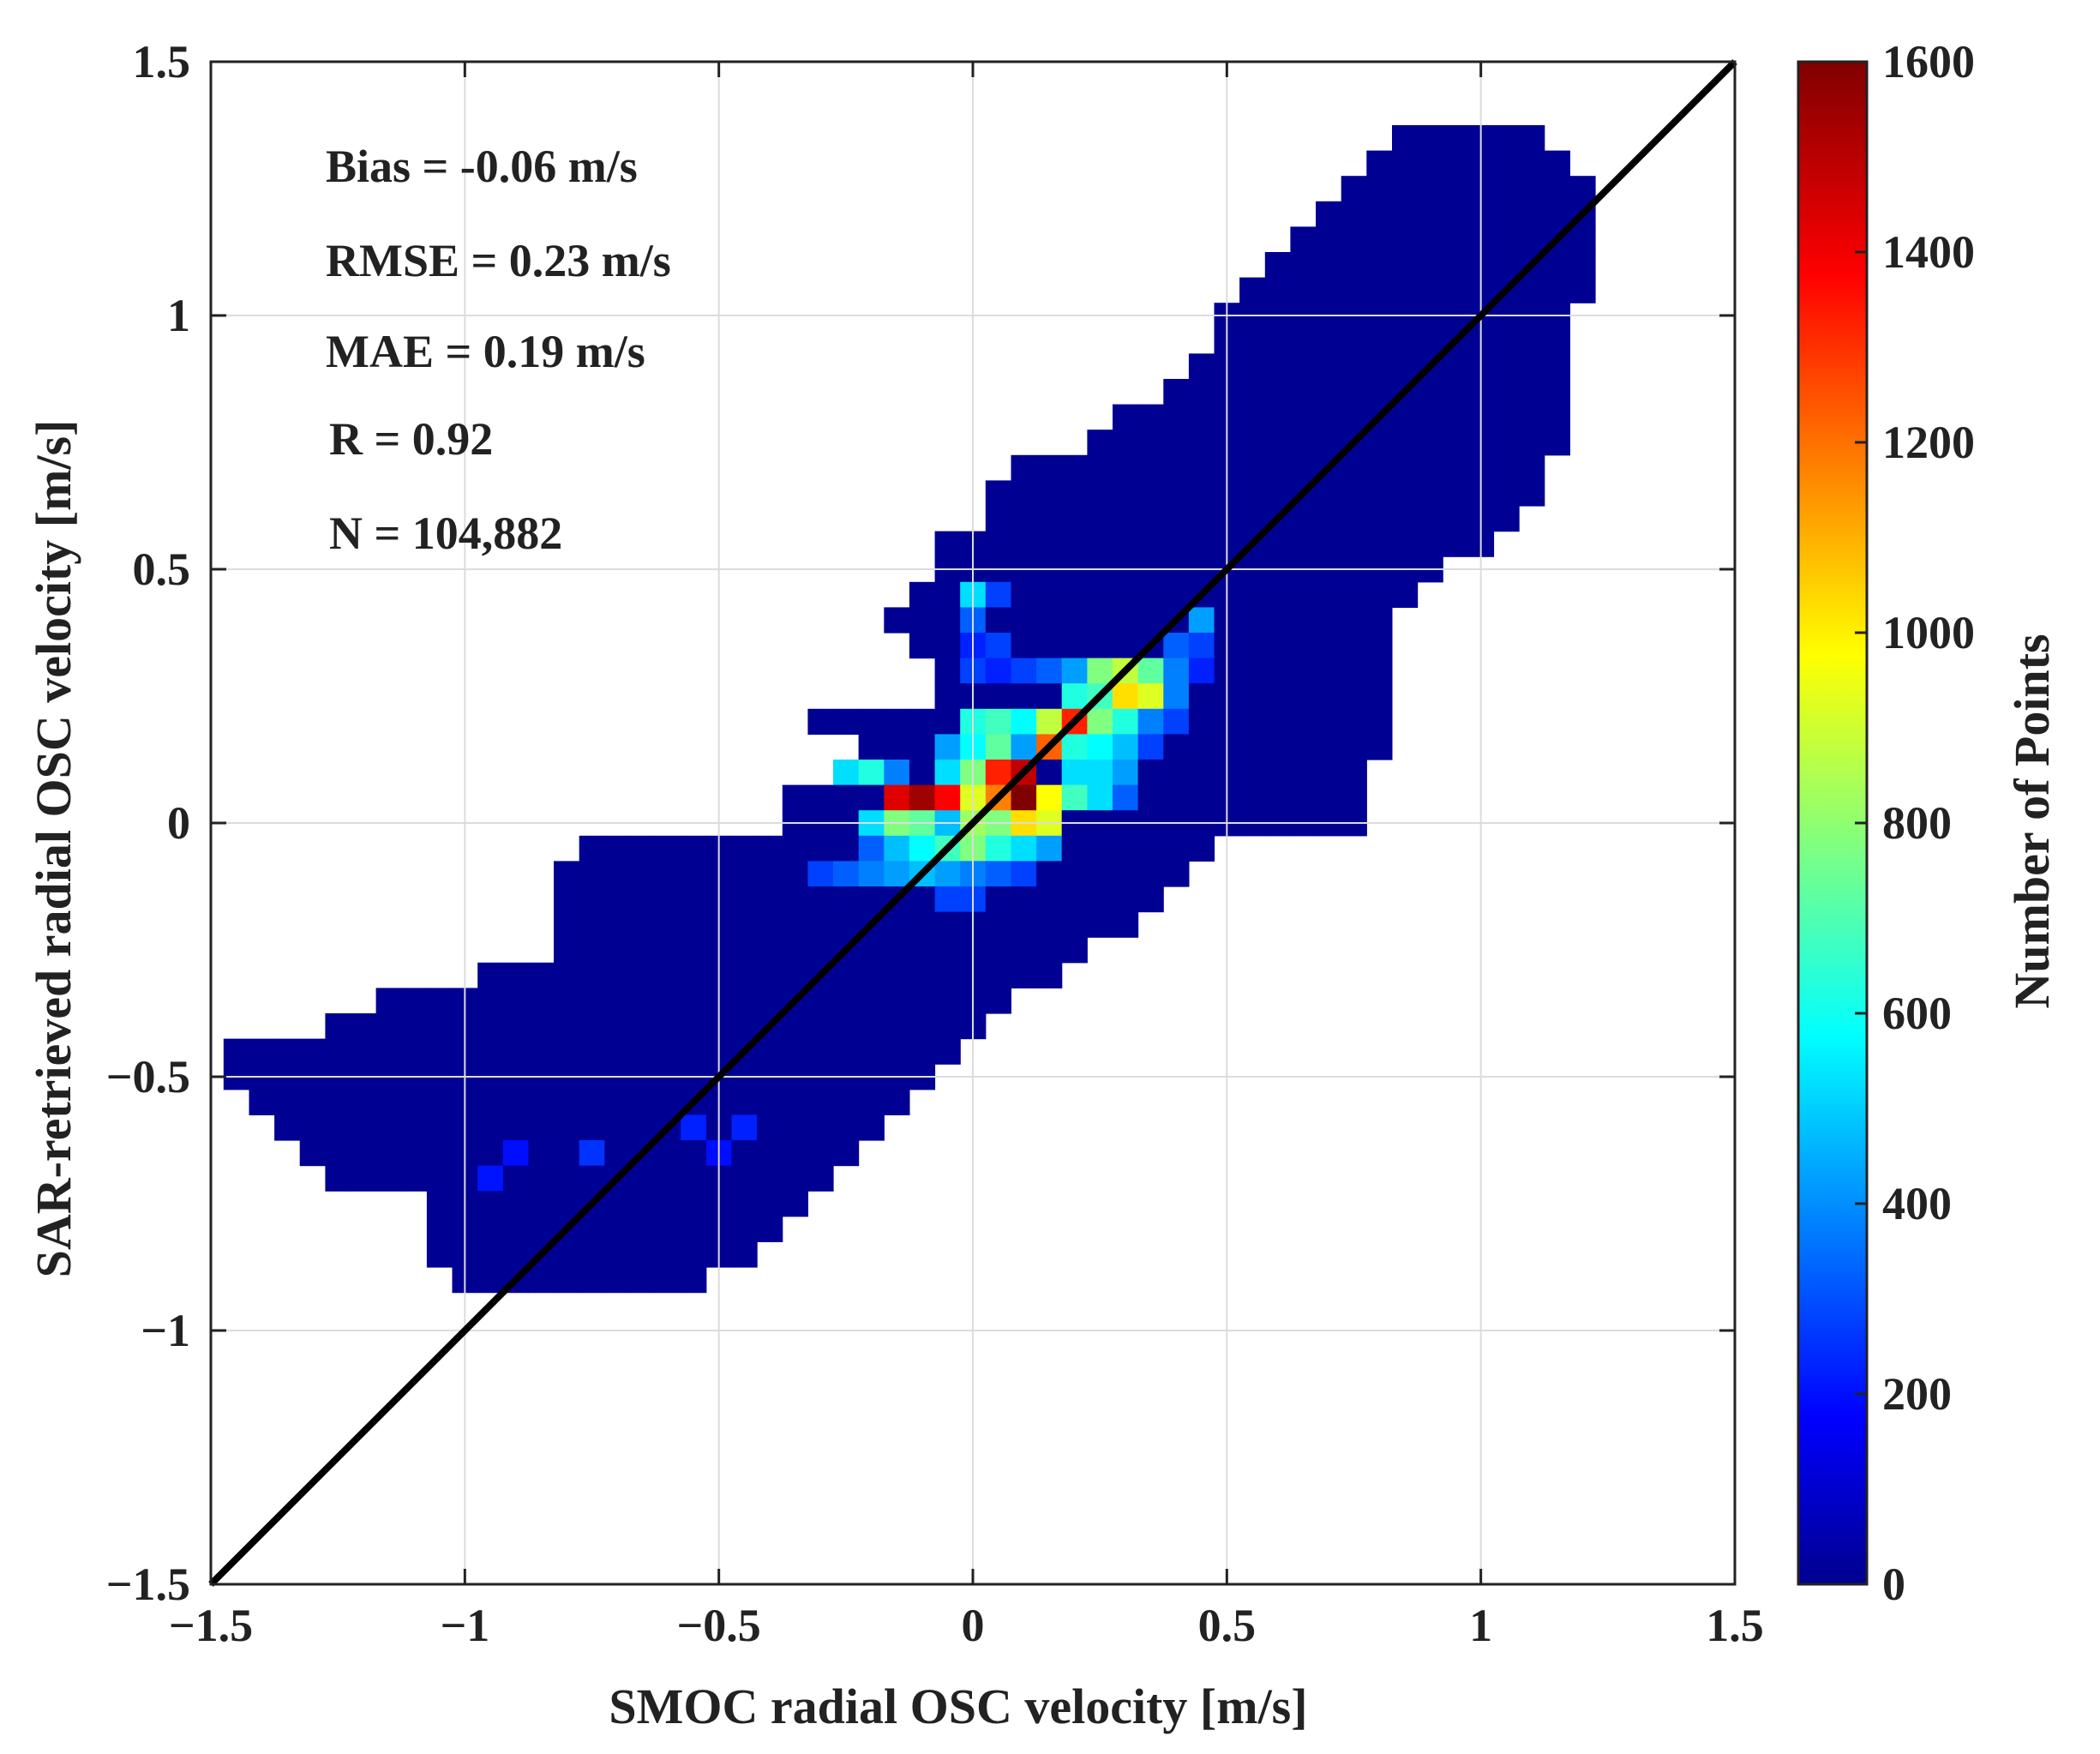 This screenshot has width=2100, height=1754. What do you see at coordinates (445, 534) in the screenshot?
I see `annotation-n: N = 104,882` at bounding box center [445, 534].